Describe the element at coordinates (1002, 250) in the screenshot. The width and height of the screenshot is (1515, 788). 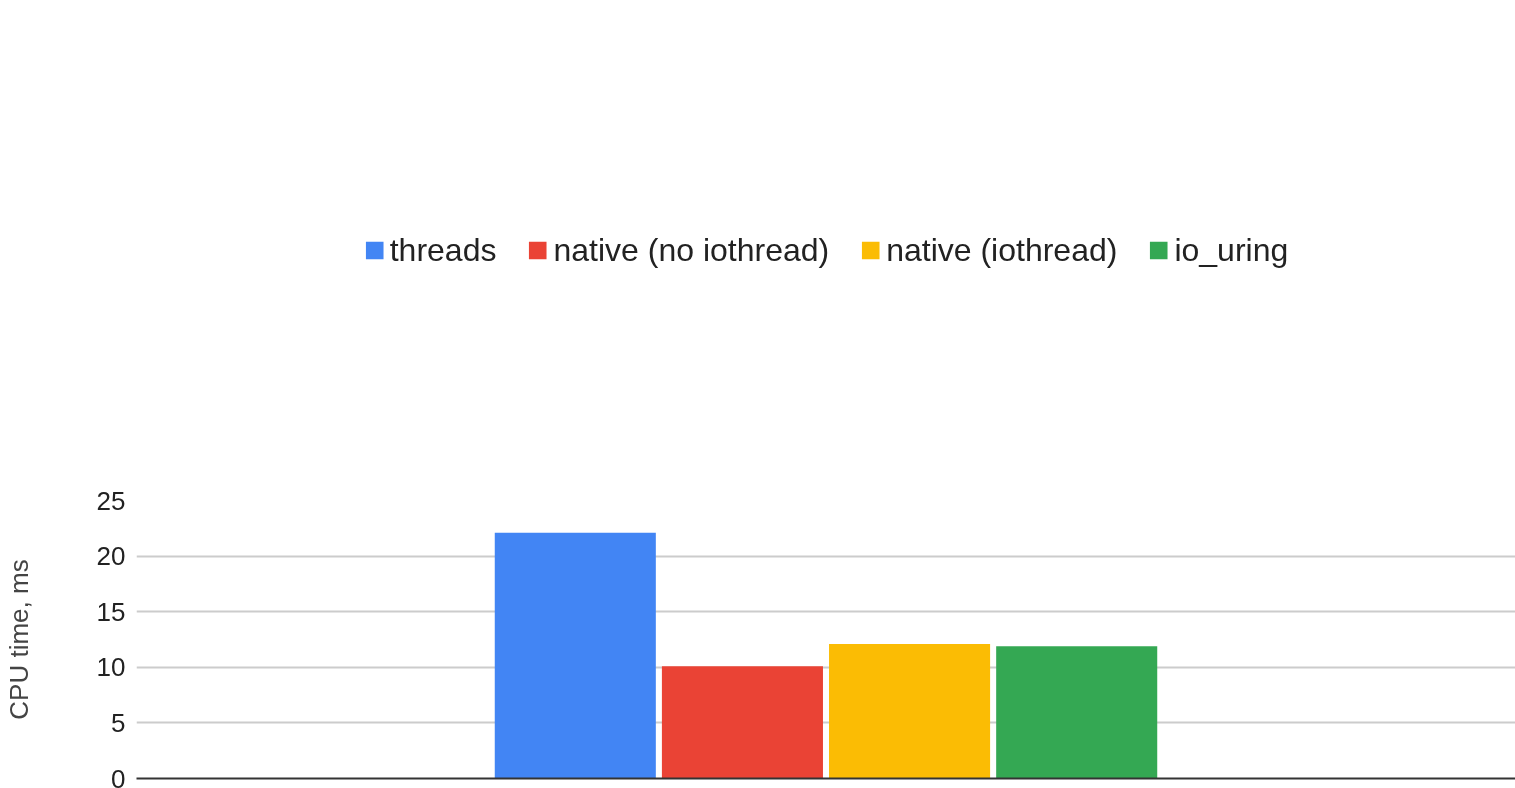
I see `legend-label: native (iothread)` at that location.